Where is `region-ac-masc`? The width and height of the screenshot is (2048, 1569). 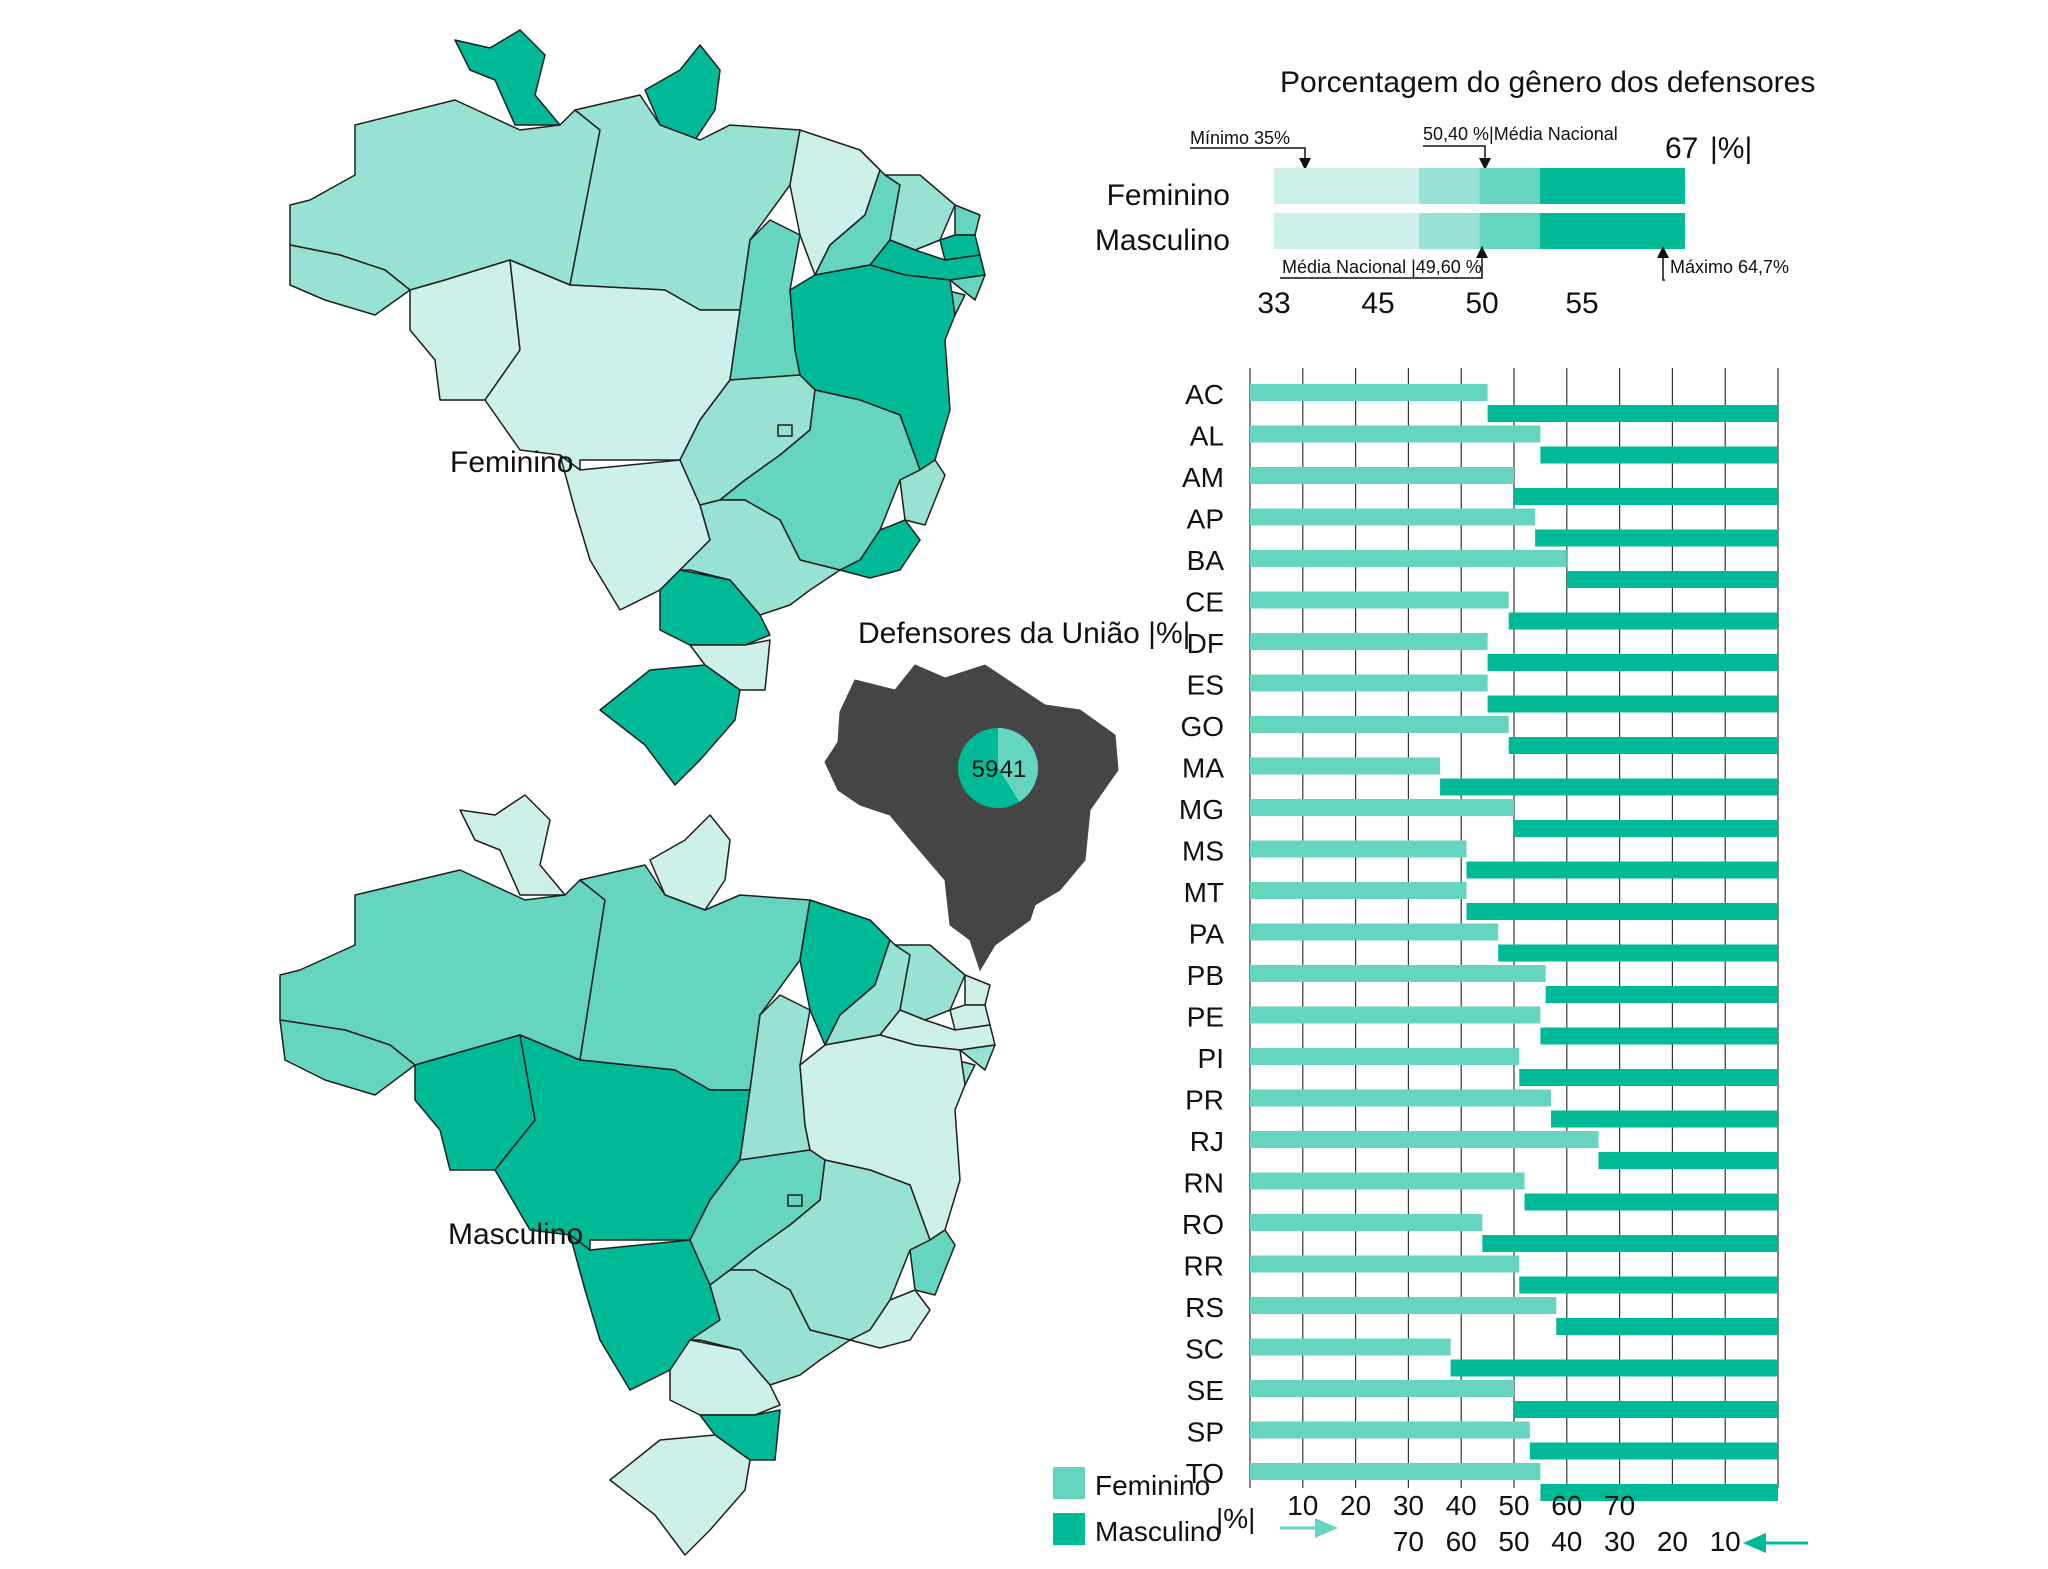 region-ac-masc is located at coordinates (347, 1057).